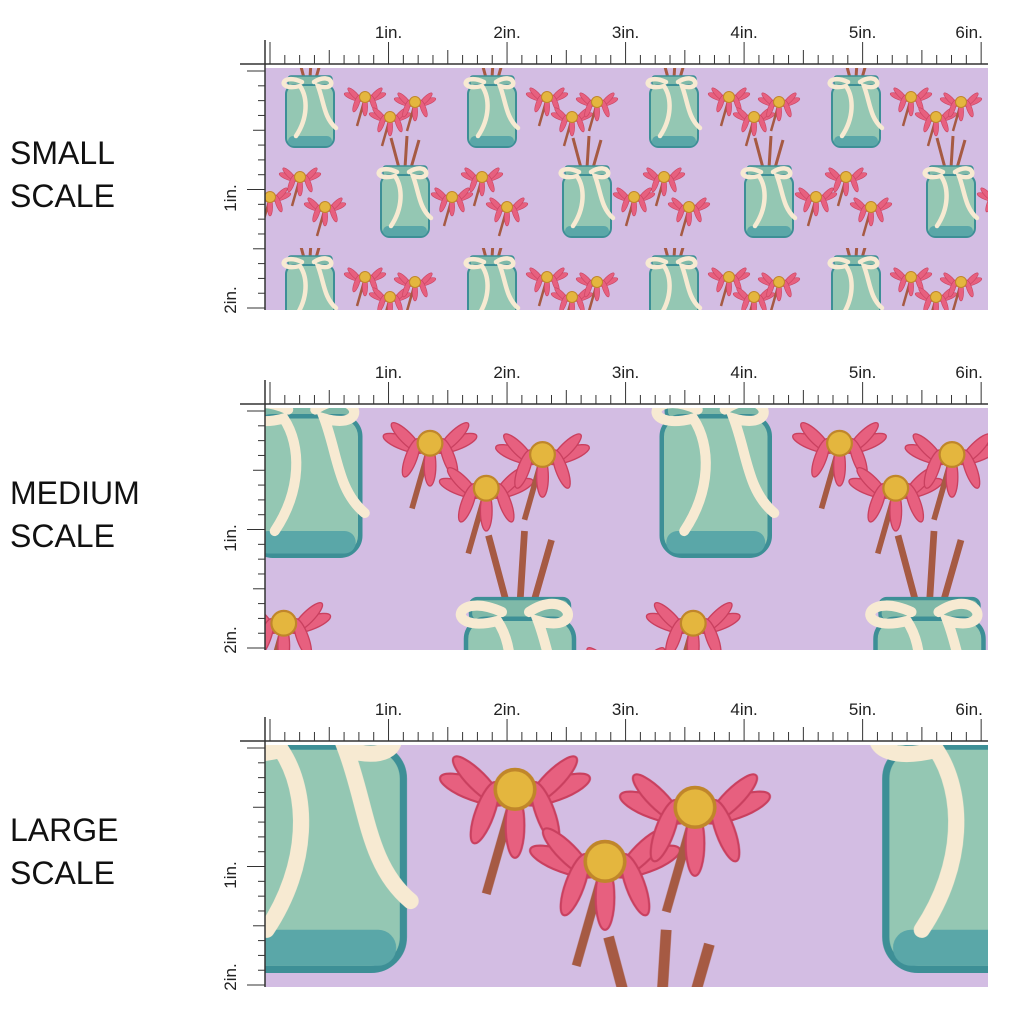  Describe the element at coordinates (75, 493) in the screenshot. I see `scale-label: MEDIUM` at that location.